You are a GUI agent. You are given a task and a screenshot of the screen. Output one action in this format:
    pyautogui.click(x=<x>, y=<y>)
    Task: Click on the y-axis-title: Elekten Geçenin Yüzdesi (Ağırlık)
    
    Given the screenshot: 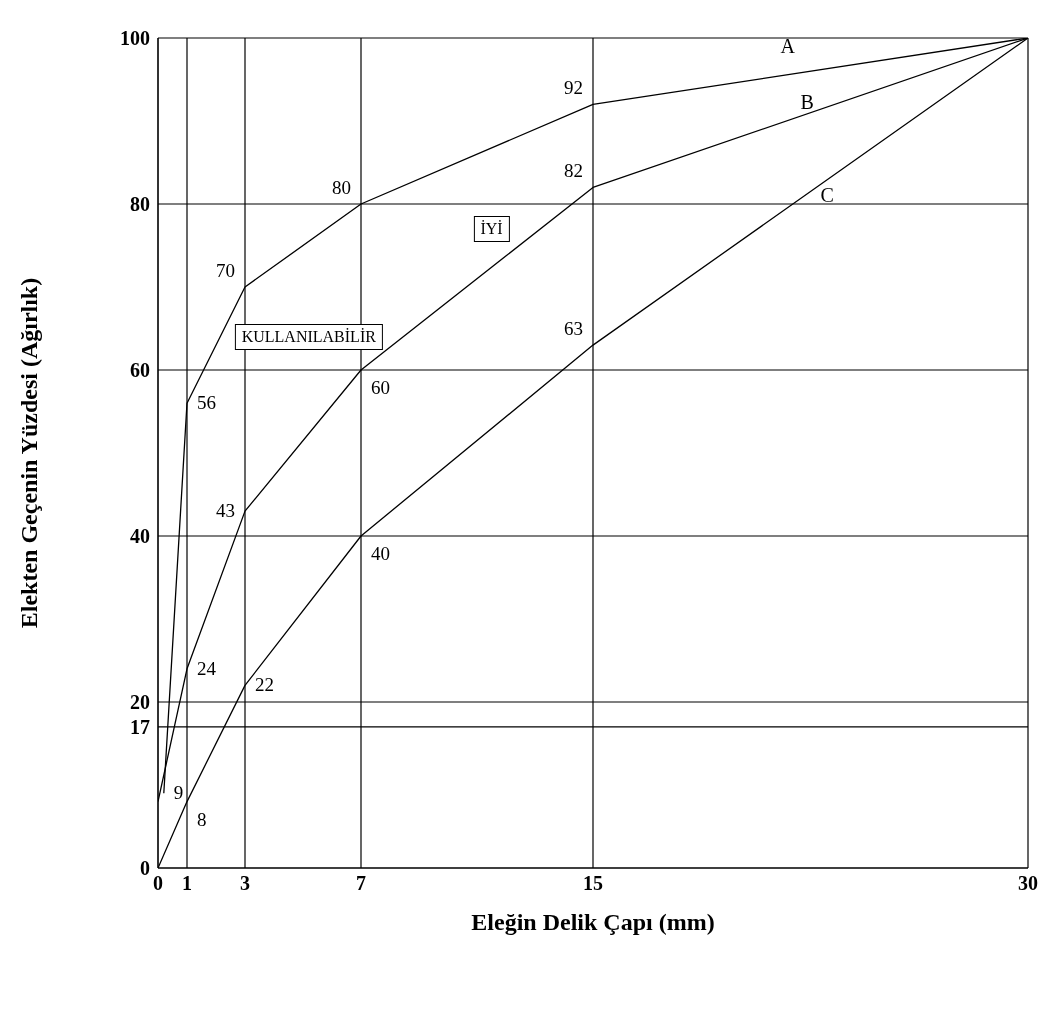 What is the action you would take?
    pyautogui.click(x=28, y=453)
    